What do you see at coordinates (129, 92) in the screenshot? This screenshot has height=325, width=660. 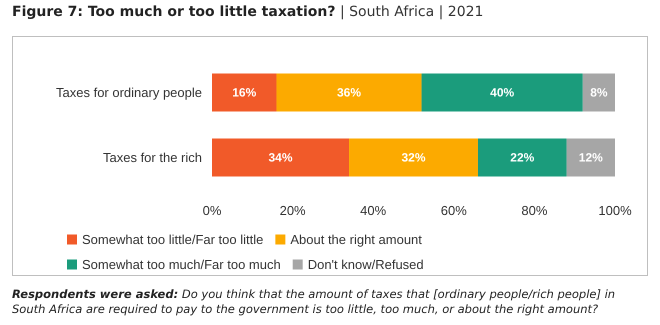 I see `y-tick-label: Taxes for ordinary people` at bounding box center [129, 92].